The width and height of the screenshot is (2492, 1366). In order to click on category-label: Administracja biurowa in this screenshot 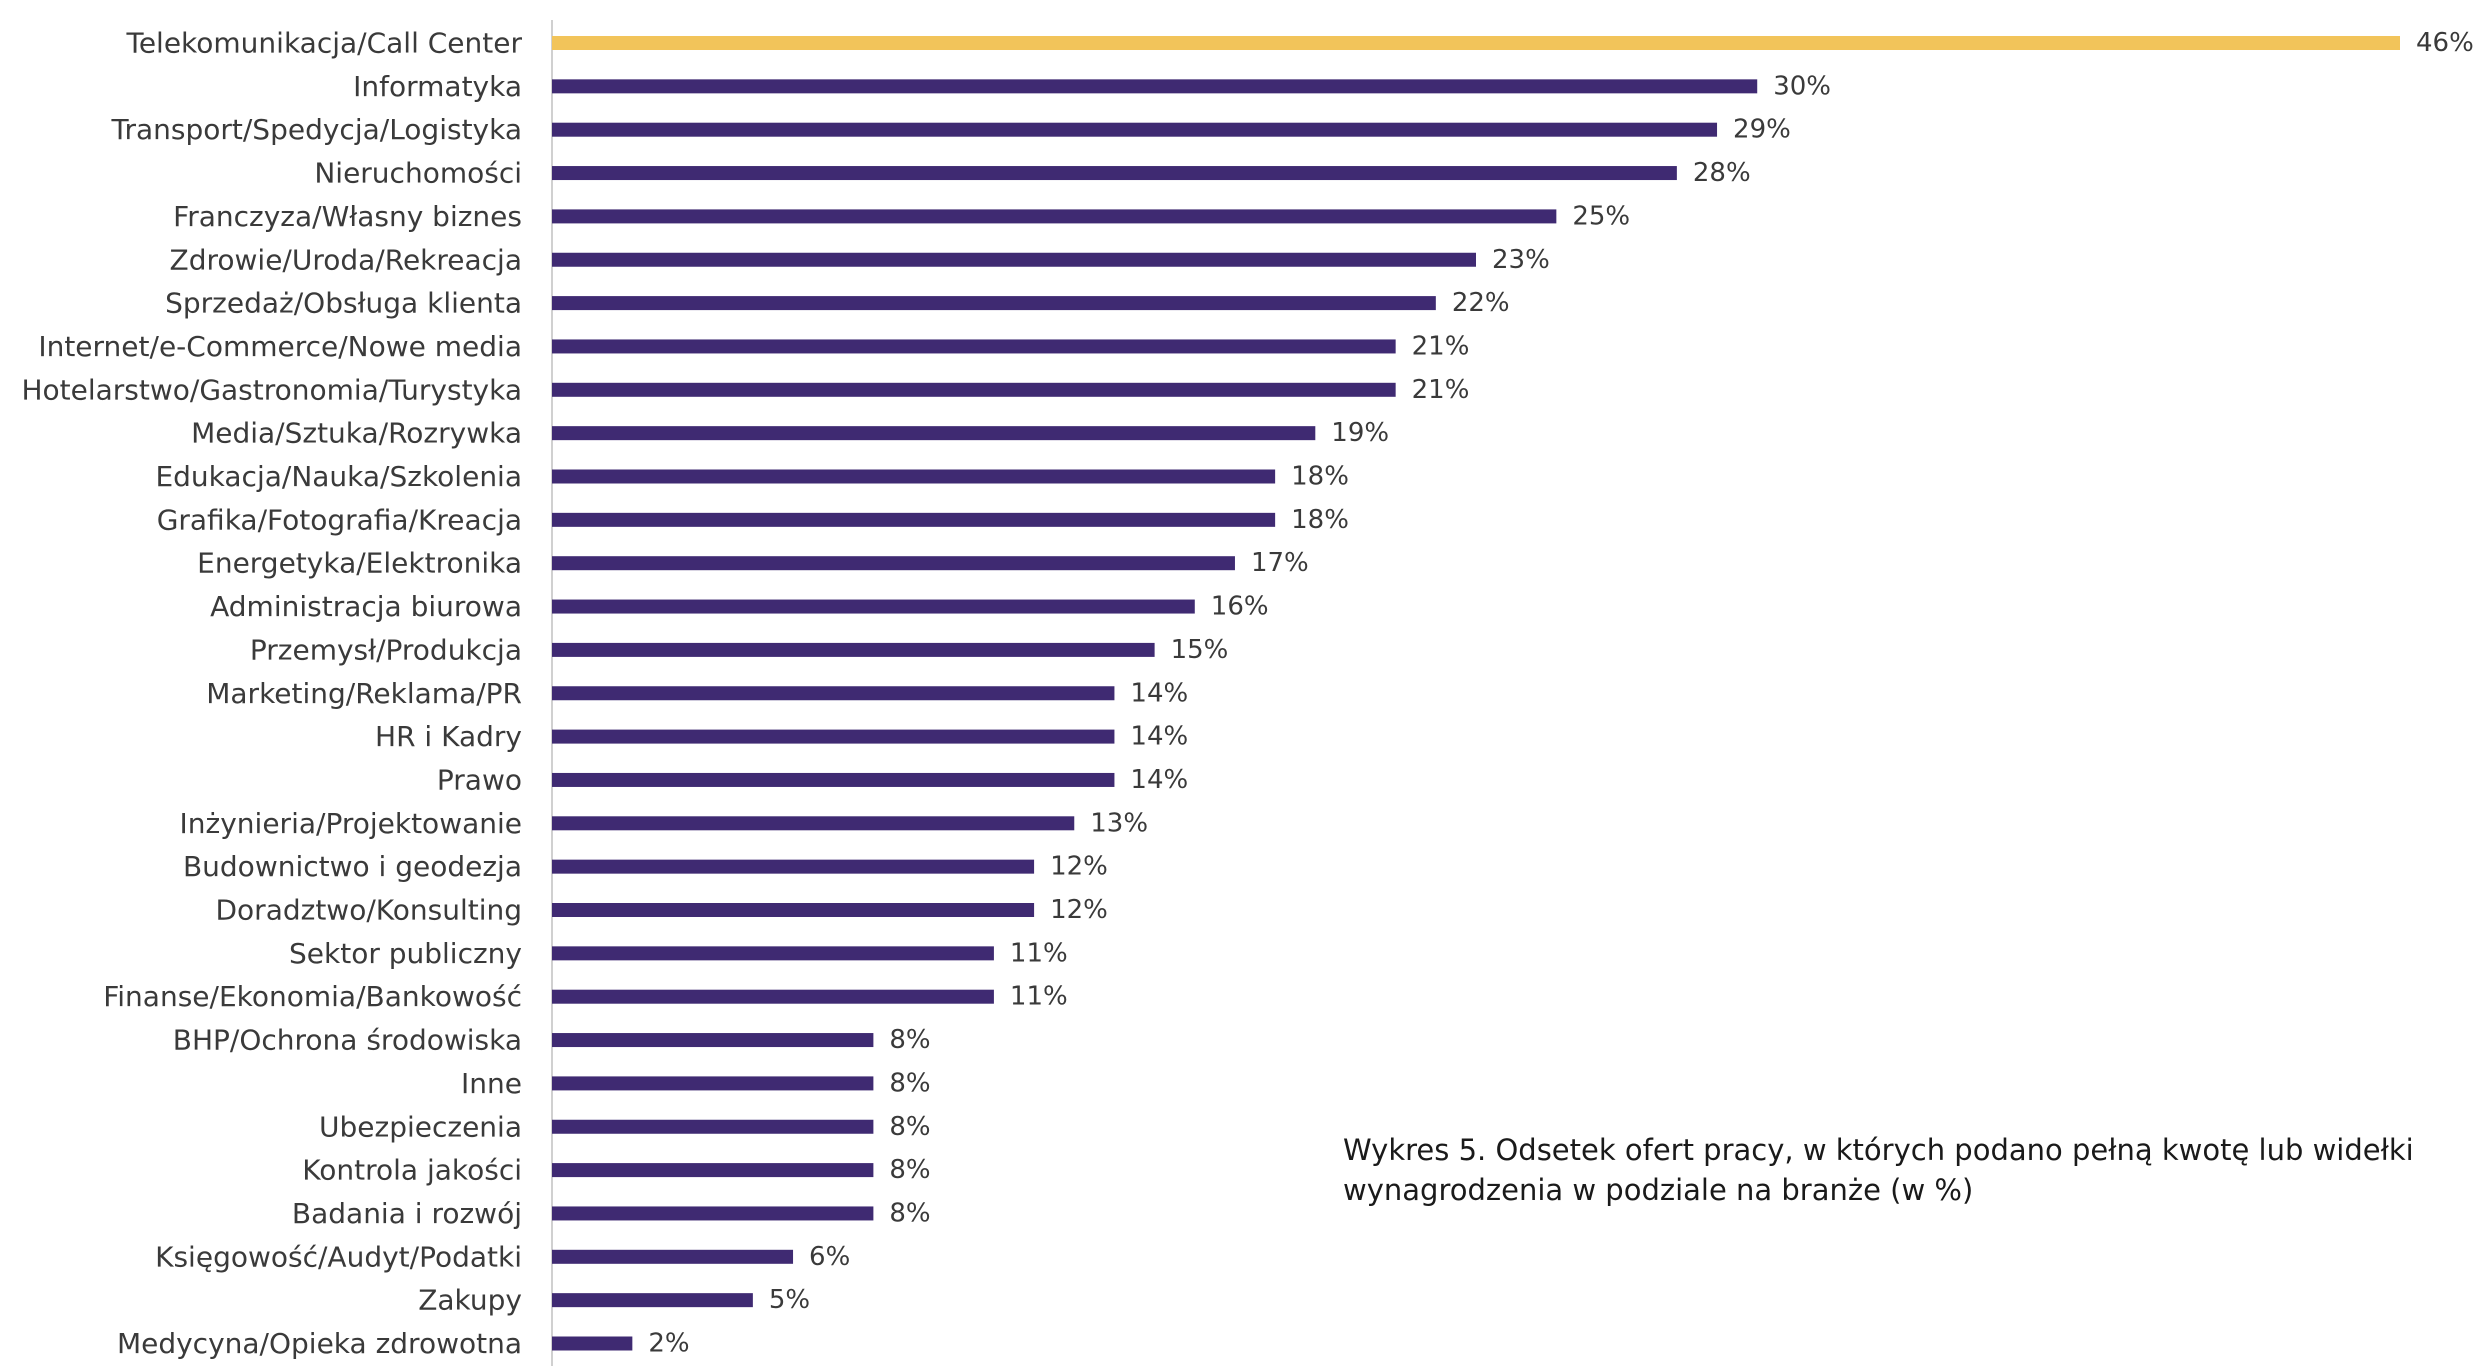, I will do `click(366, 606)`.